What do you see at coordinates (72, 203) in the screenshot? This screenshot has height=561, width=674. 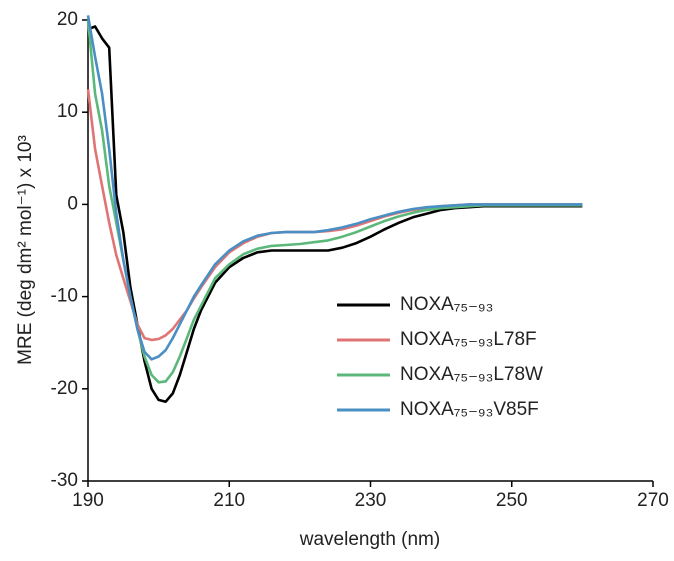 I see `y-tick-label: 0` at bounding box center [72, 203].